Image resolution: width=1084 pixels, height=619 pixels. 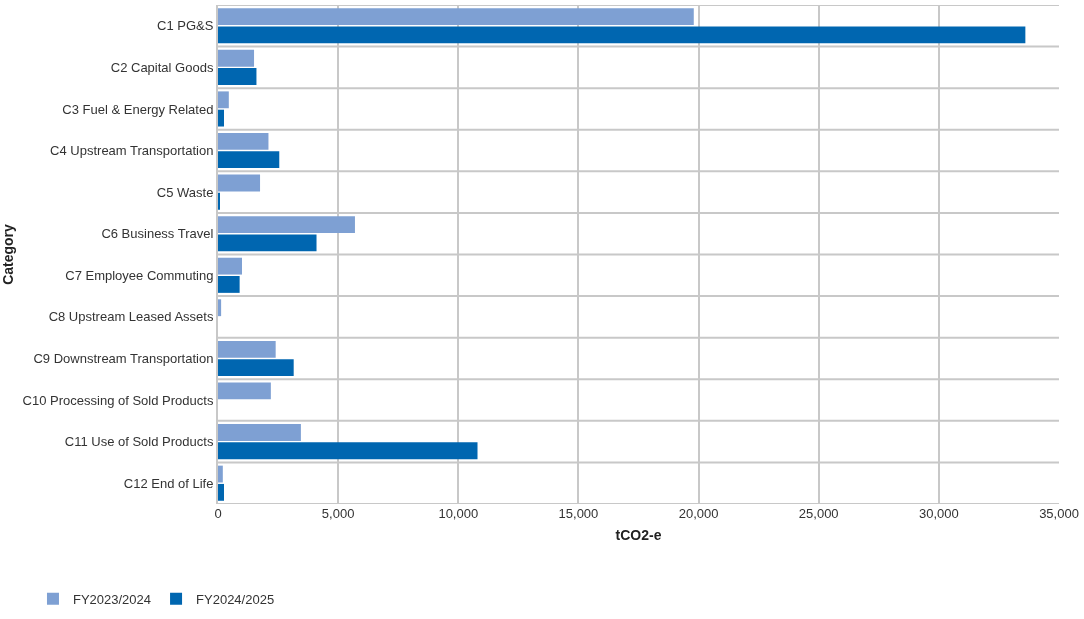 I want to click on legend-label: FY2024/2025, so click(x=235, y=599).